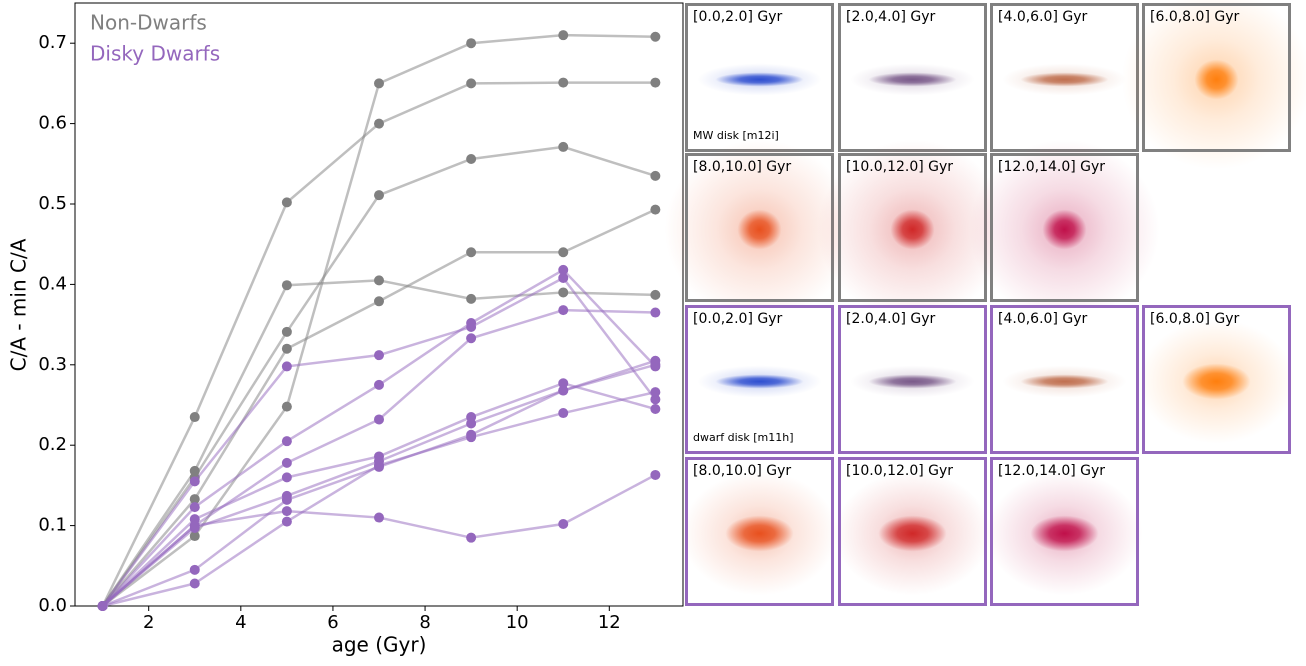 The height and width of the screenshot is (666, 1306). I want to click on y-tick-label: 0.6, so click(52, 123).